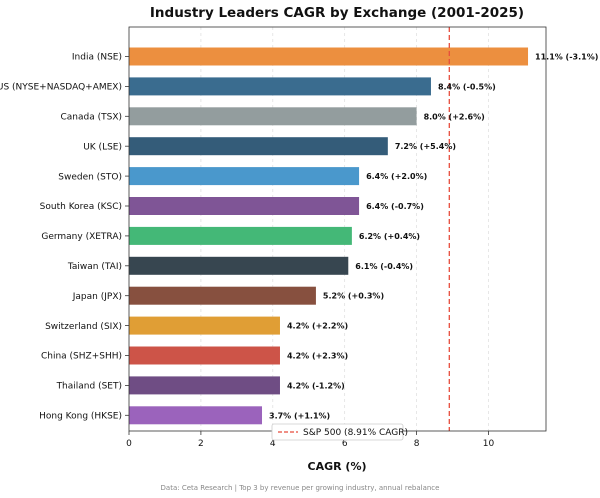 This screenshot has width=600, height=498. What do you see at coordinates (384, 266) in the screenshot?
I see `data-label: 6.1% (-0.4%)` at bounding box center [384, 266].